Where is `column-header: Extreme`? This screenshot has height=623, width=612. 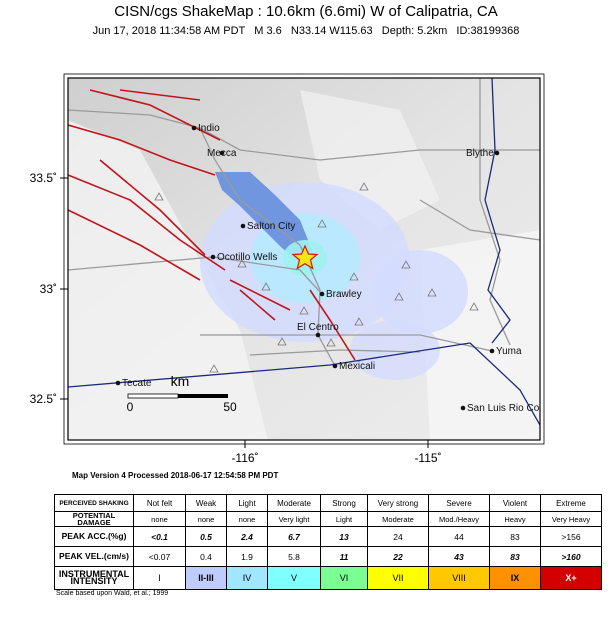
column-header: Extreme is located at coordinates (571, 503).